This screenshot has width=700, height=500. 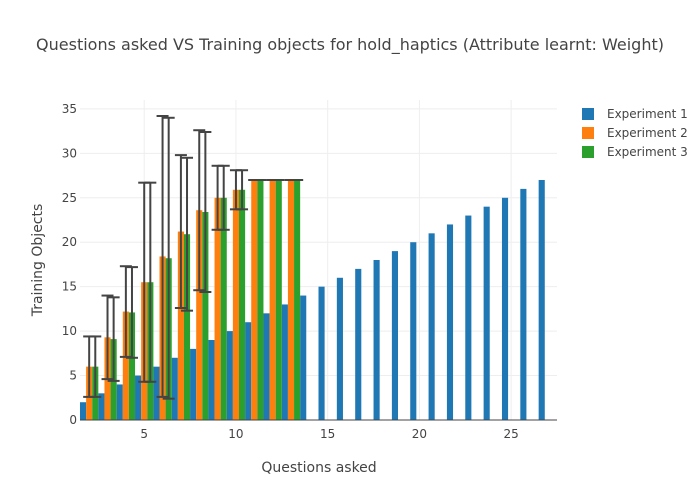 What do you see at coordinates (69, 198) in the screenshot?
I see `y-tick-label: 25` at bounding box center [69, 198].